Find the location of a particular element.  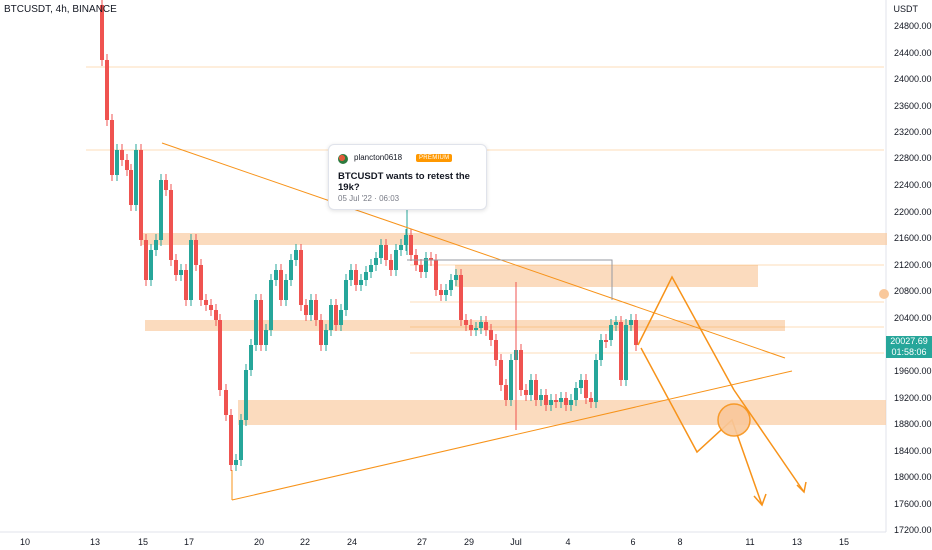

price-tick: 22400.00 is located at coordinates (913, 185).